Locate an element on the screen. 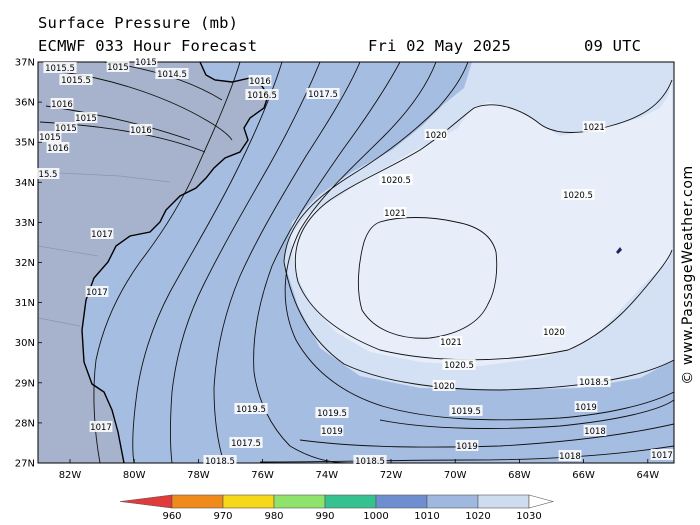  scale-arrow-low is located at coordinates (146, 501).